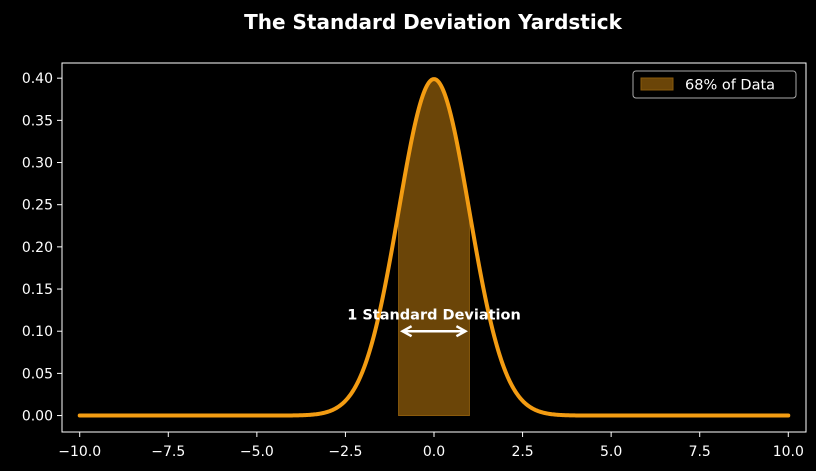 The image size is (816, 471). I want to click on x-tick-label: 5.0, so click(611, 452).